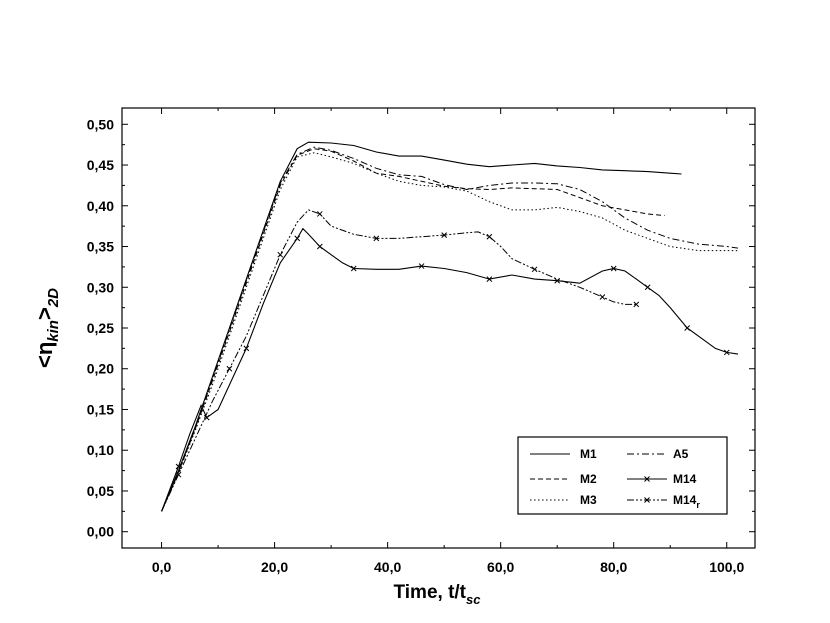 Image resolution: width=830 pixels, height=623 pixels. I want to click on x-axis-title-main: Time, t/t, so click(430, 592).